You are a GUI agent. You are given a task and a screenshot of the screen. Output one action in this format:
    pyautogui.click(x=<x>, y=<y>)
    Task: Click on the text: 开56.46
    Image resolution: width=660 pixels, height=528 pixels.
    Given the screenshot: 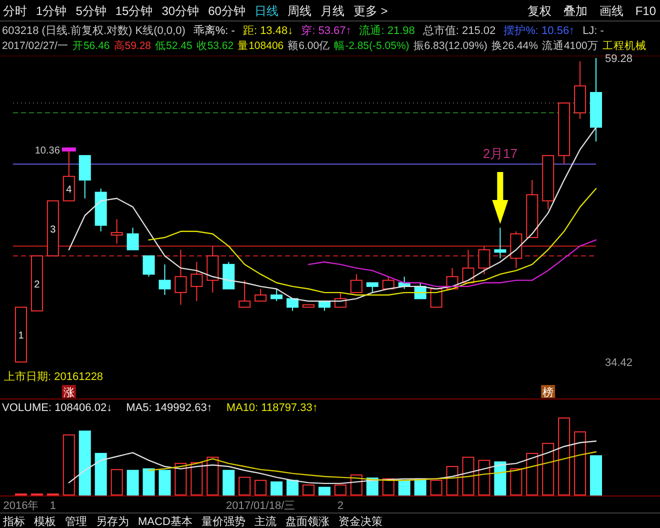 What is the action you would take?
    pyautogui.click(x=91, y=46)
    